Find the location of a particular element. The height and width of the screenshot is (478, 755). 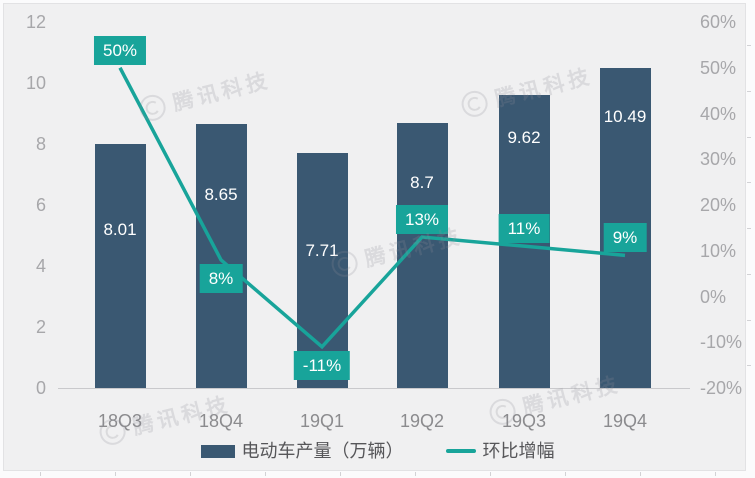

right-axis-tick-40%: 40% is located at coordinates (718, 113).